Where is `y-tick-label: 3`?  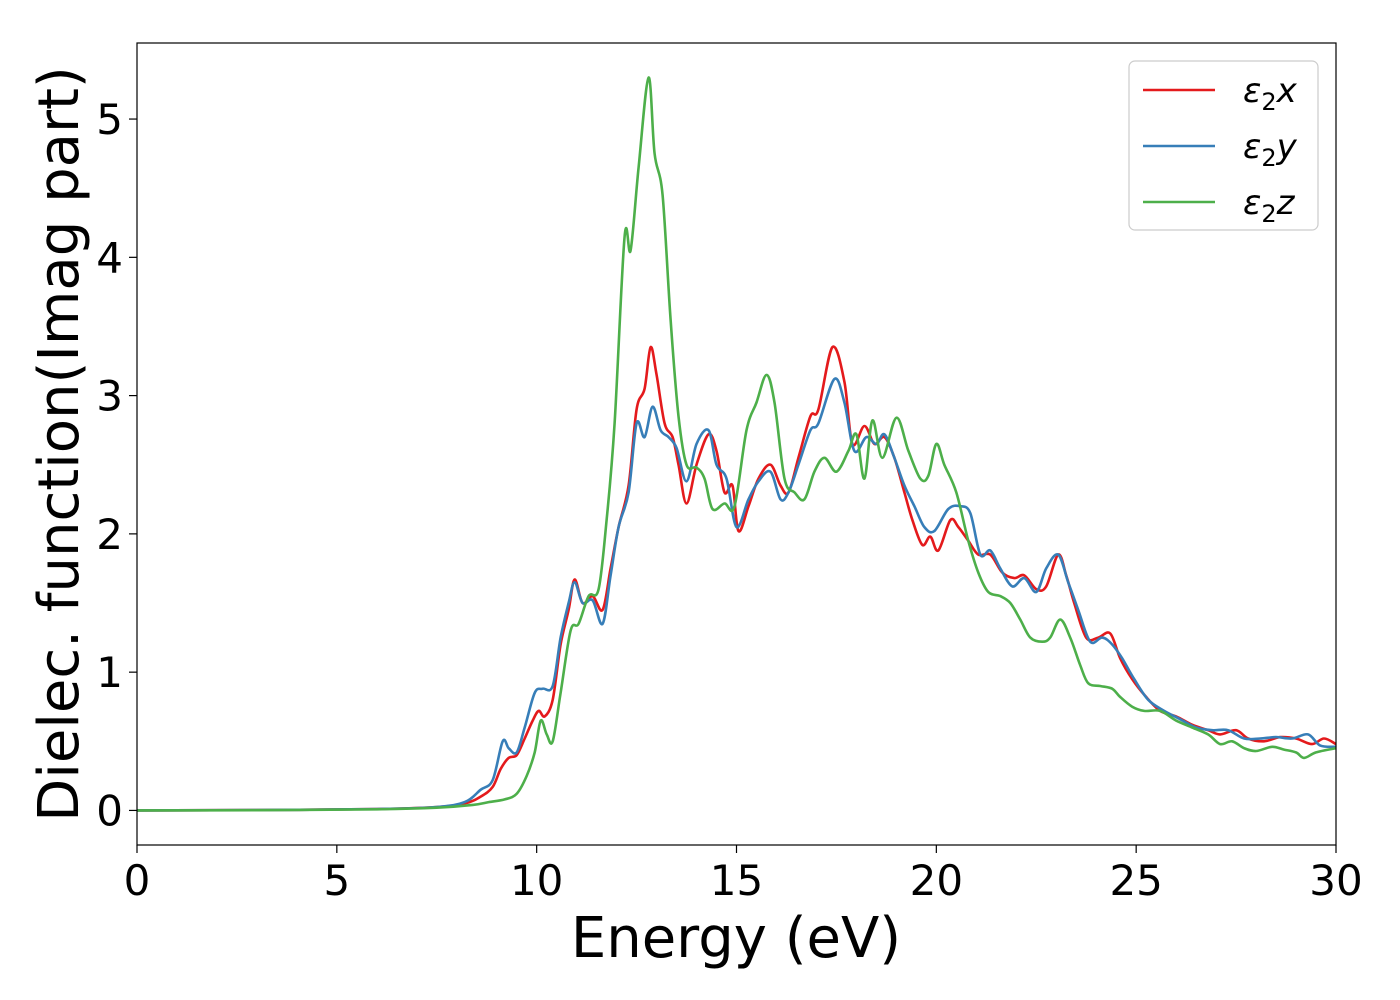
y-tick-label: 3 is located at coordinates (109, 396).